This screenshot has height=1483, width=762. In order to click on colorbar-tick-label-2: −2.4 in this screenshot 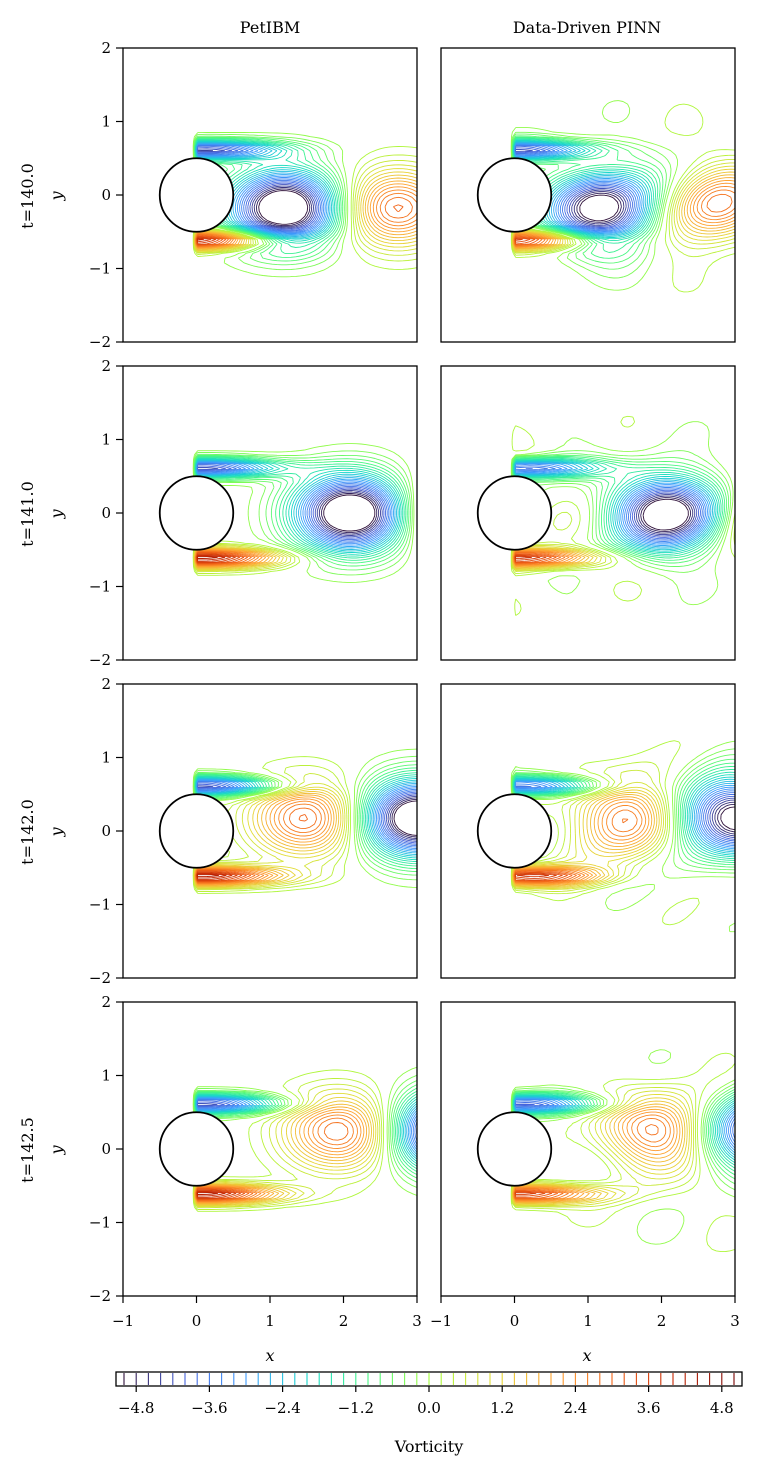, I will do `click(282, 1408)`.